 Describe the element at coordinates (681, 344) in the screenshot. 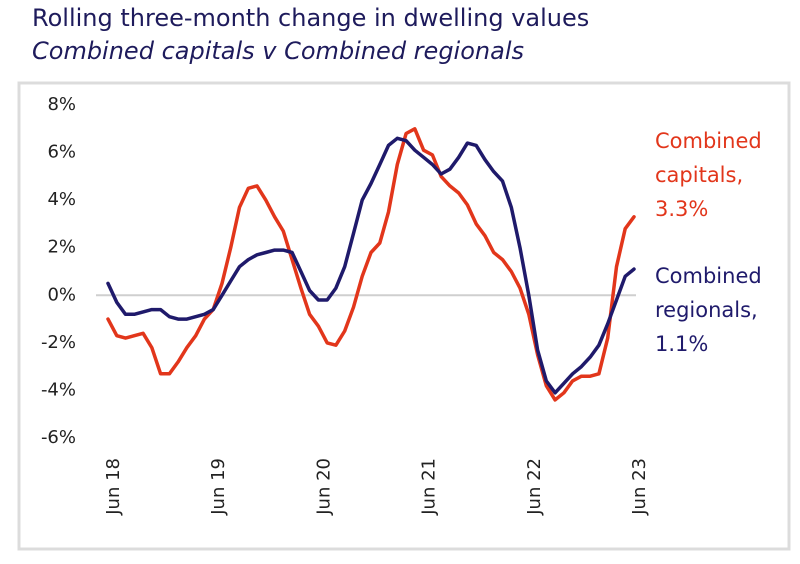

I see `series-annotation: 1.1%` at that location.